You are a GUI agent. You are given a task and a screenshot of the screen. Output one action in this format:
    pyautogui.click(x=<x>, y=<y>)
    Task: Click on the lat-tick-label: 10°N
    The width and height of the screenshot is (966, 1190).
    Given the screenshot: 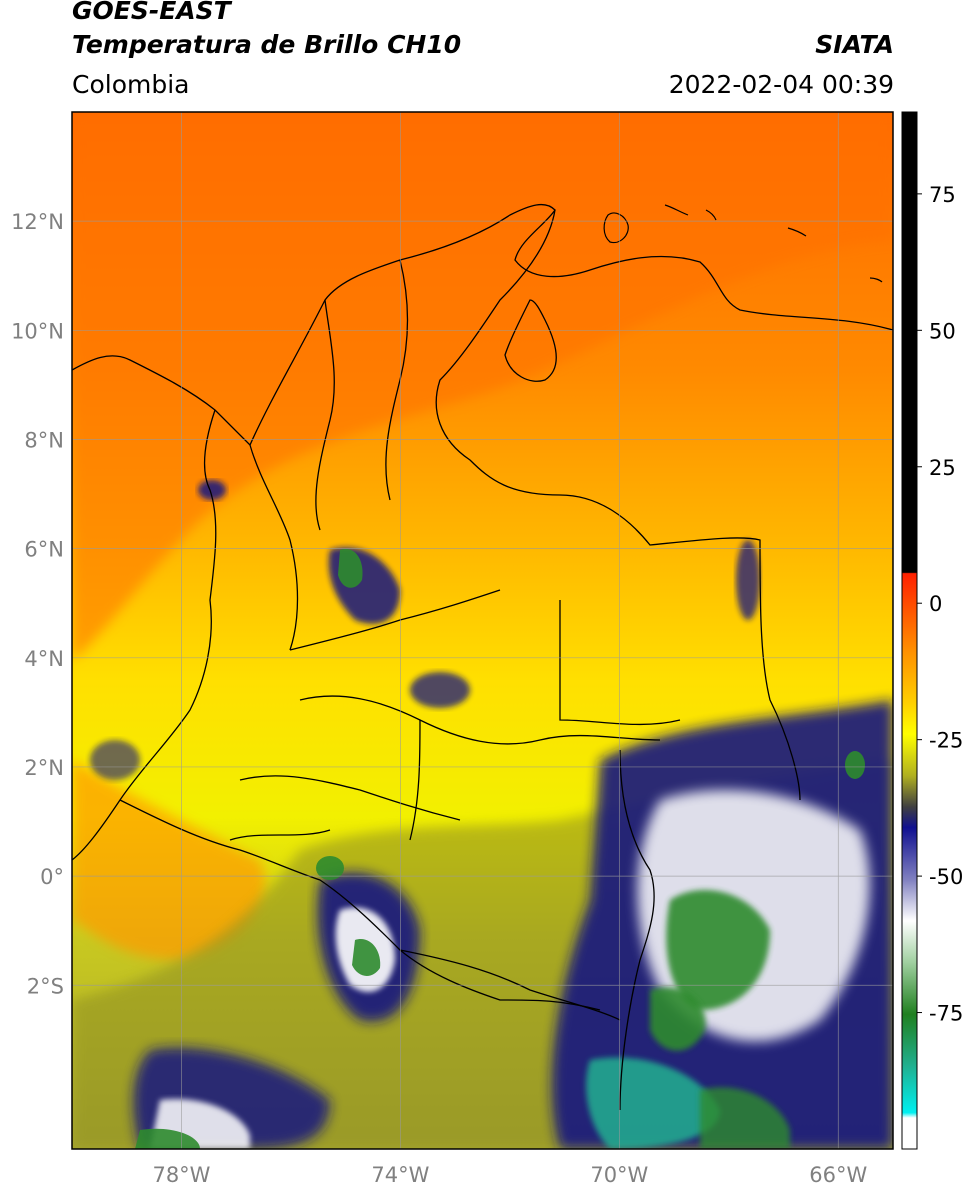 What is the action you would take?
    pyautogui.click(x=37, y=331)
    